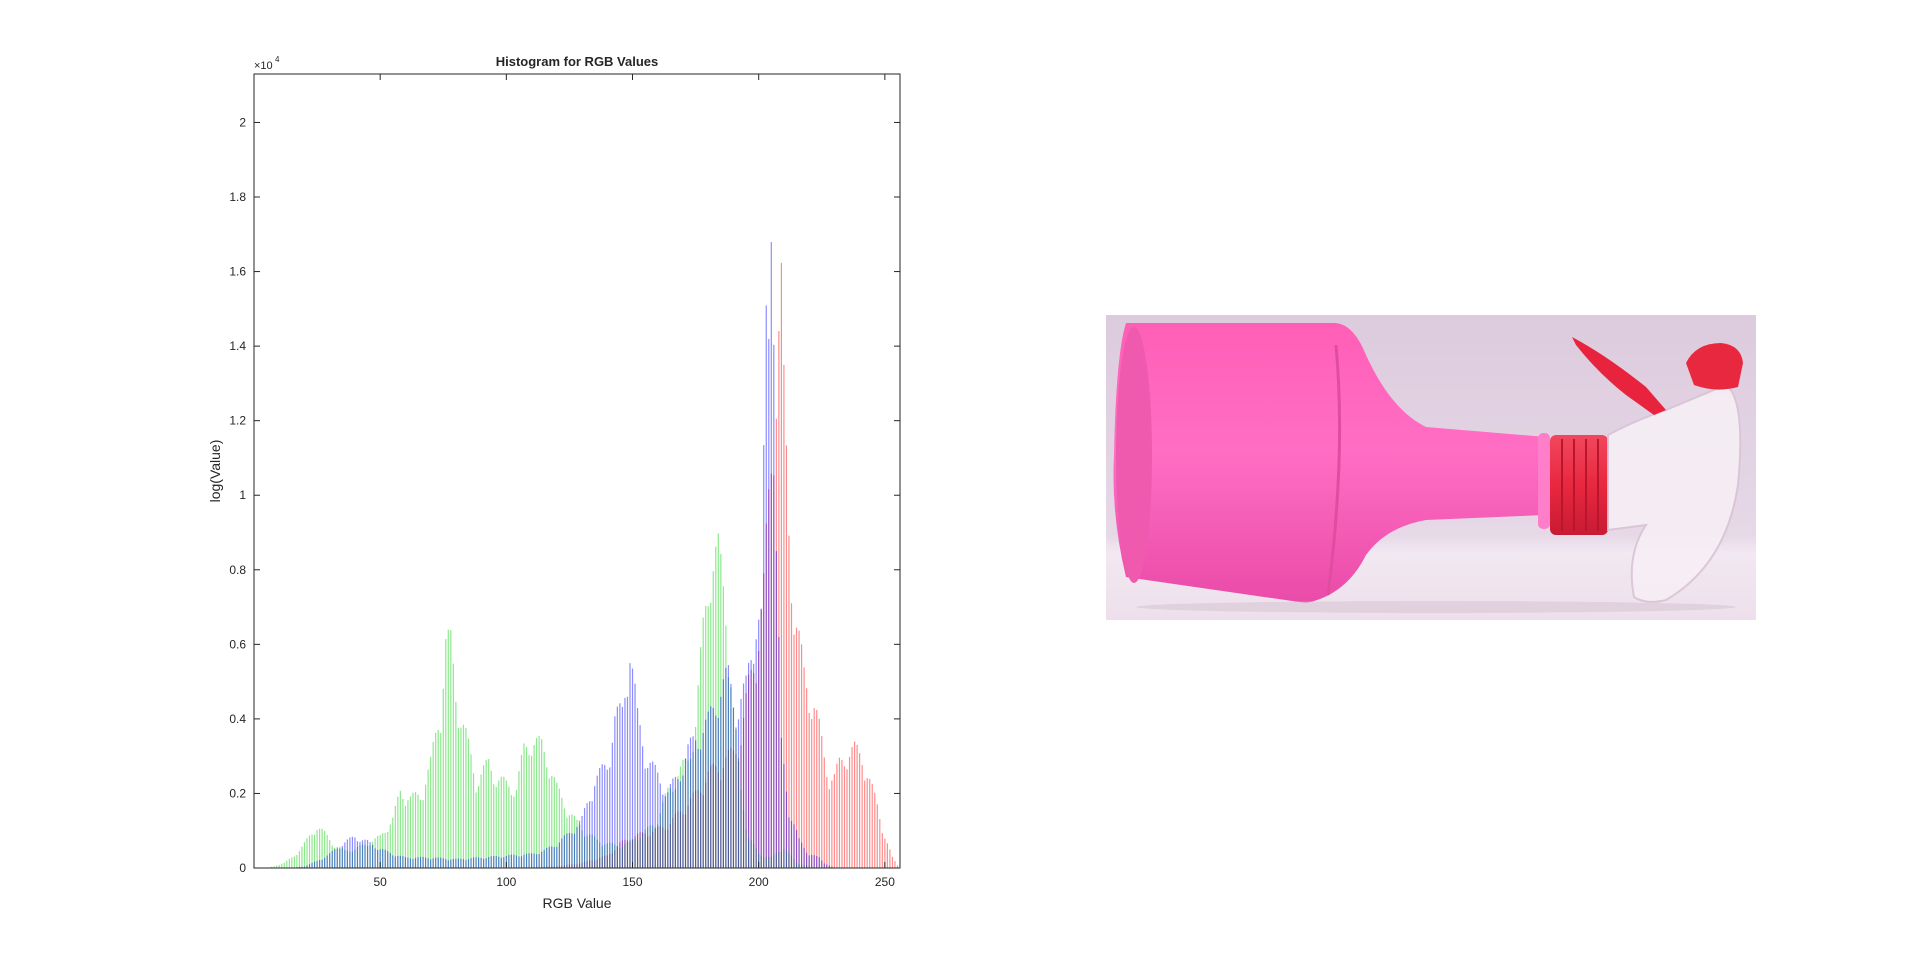 The image size is (1920, 963). I want to click on y-exponent-power: 4, so click(277, 59).